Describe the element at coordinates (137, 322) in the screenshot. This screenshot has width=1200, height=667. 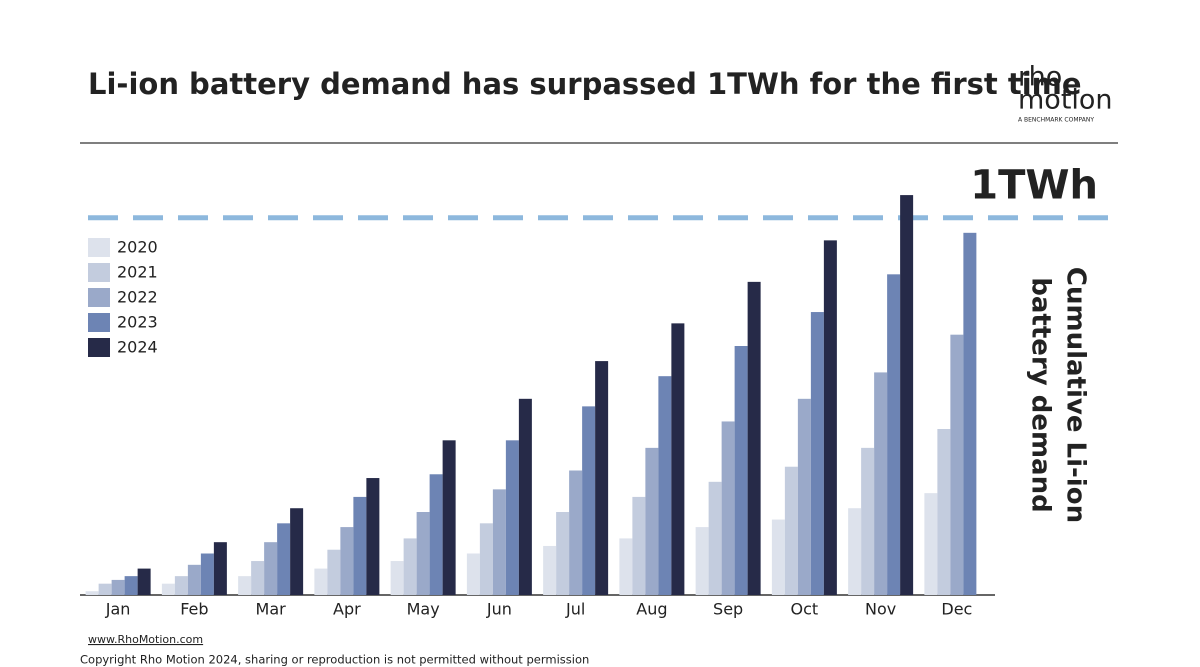
I see `legend-label: 2023` at that location.